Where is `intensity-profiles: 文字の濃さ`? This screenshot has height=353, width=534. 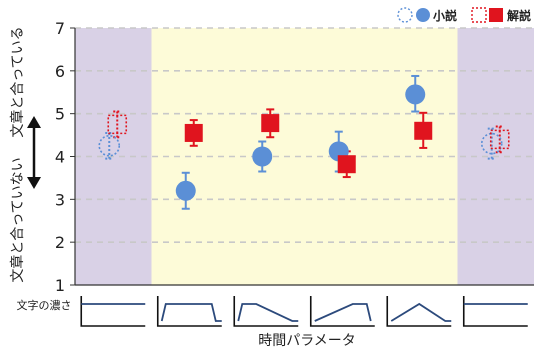
intensity-profiles: 文字の濃さ is located at coordinates (272, 311).